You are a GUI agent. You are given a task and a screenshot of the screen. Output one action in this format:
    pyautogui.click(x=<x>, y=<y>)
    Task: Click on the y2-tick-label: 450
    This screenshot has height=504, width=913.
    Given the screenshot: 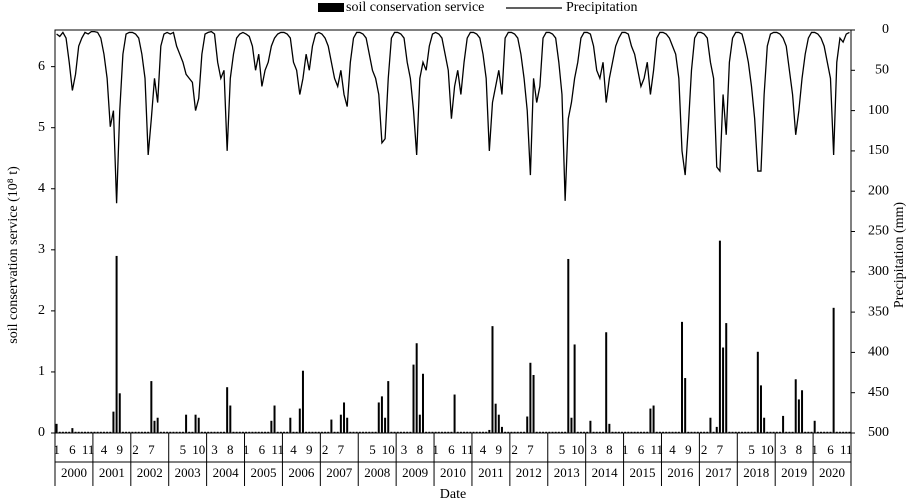 What is the action you would take?
    pyautogui.click(x=878, y=392)
    